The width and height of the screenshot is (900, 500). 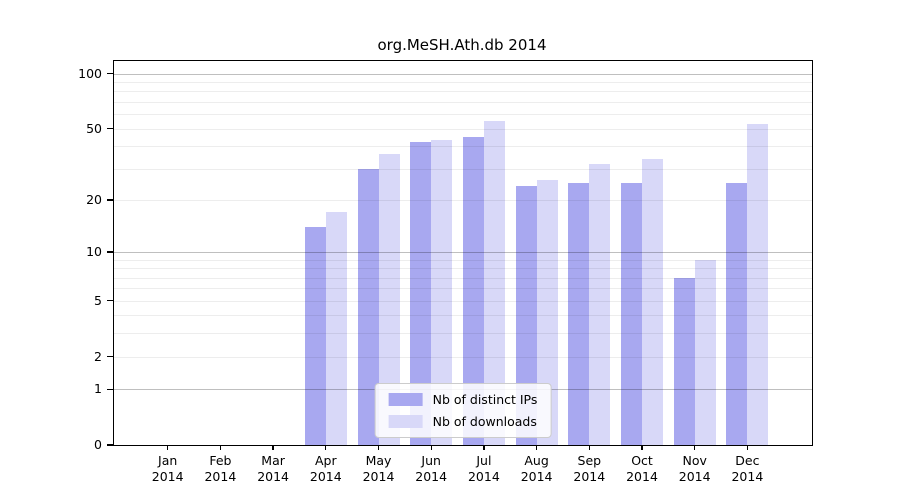 What do you see at coordinates (484, 447) in the screenshot?
I see `x-tick-jul` at bounding box center [484, 447].